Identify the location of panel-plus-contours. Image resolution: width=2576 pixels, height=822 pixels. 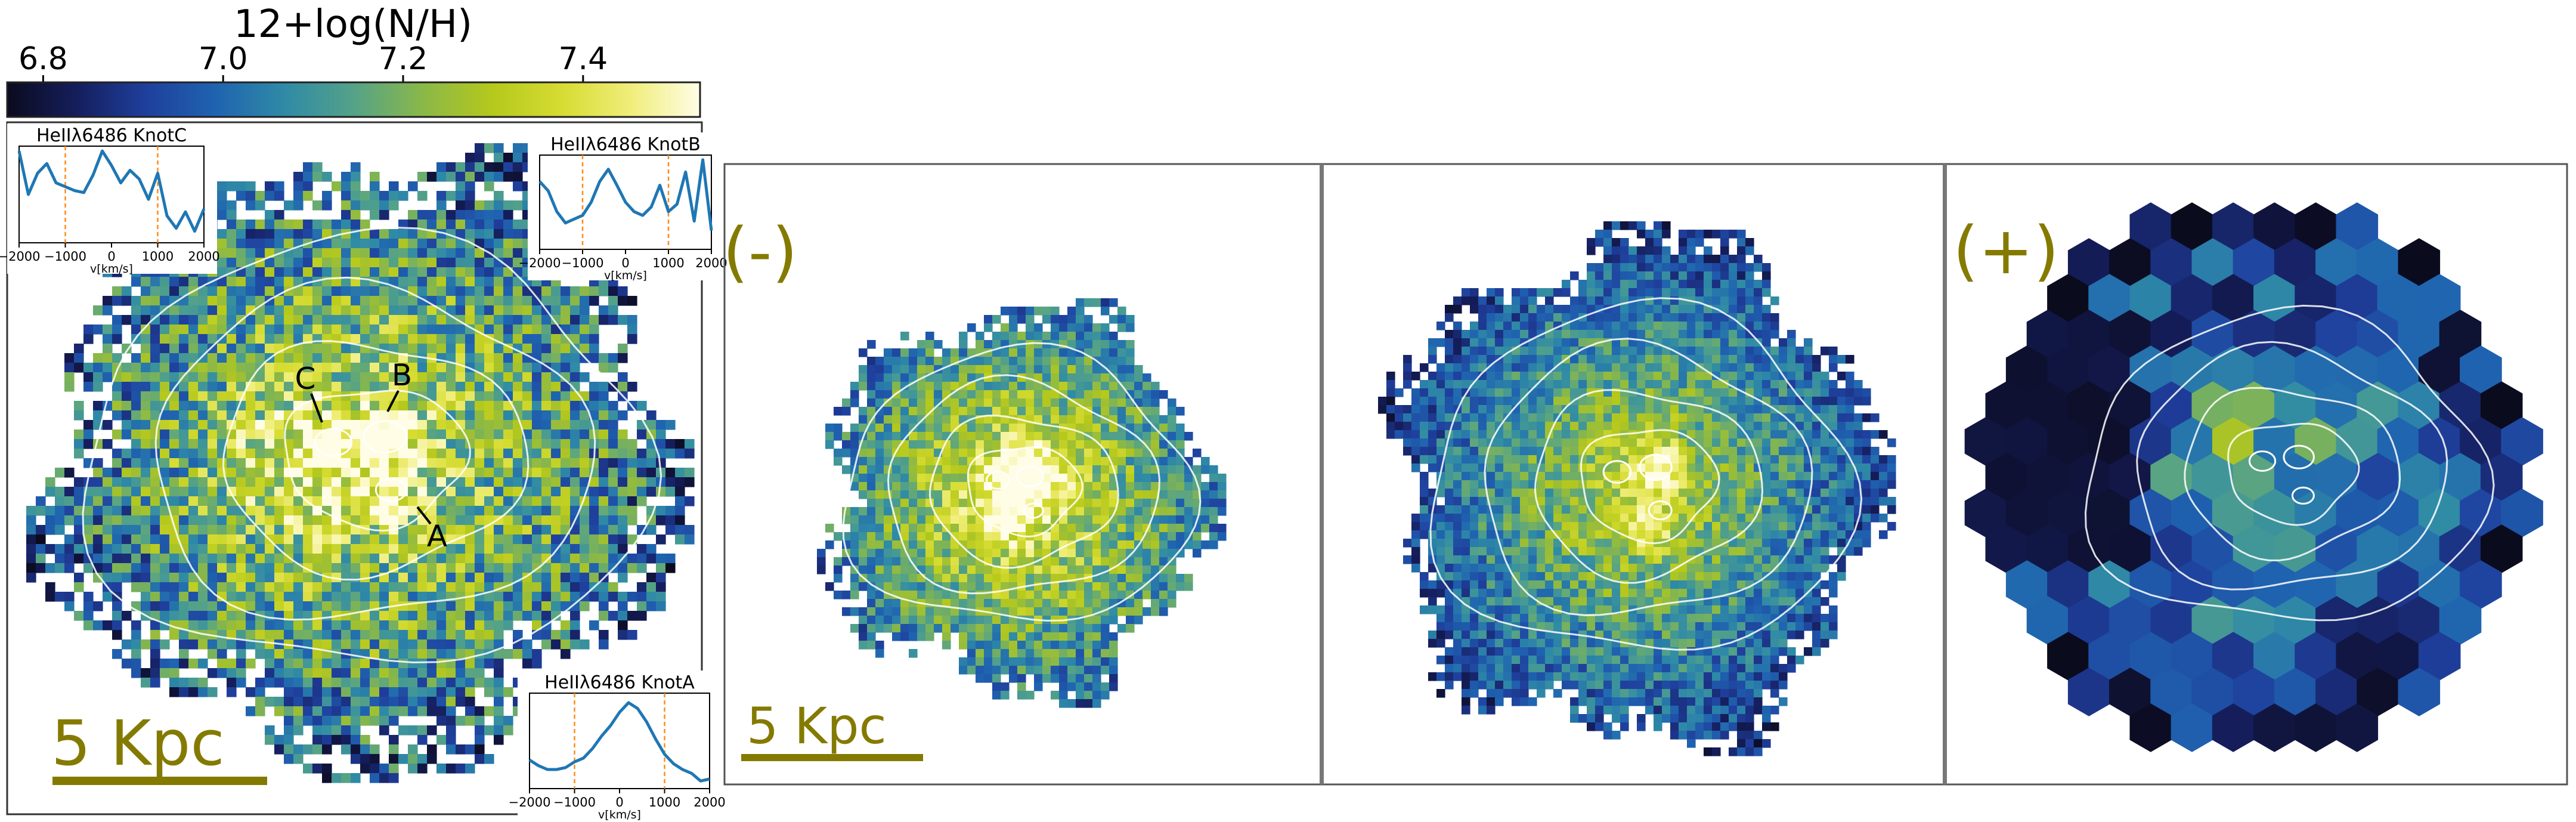
(2289, 463).